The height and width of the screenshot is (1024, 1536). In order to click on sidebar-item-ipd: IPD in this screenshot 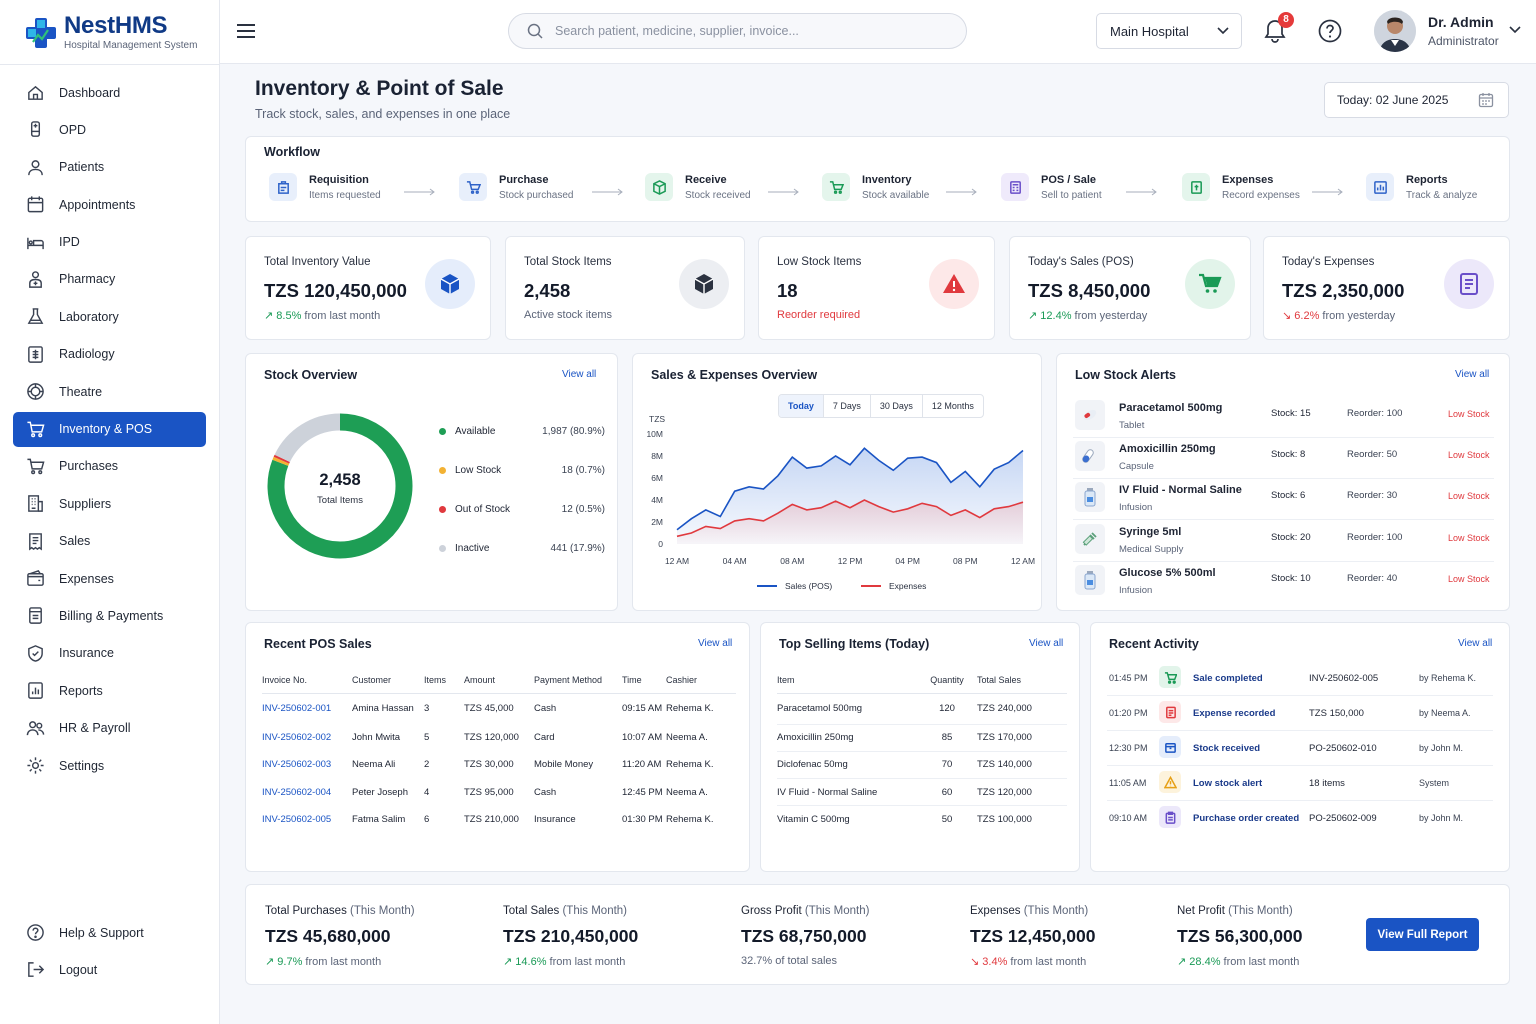, I will do `click(109, 242)`.